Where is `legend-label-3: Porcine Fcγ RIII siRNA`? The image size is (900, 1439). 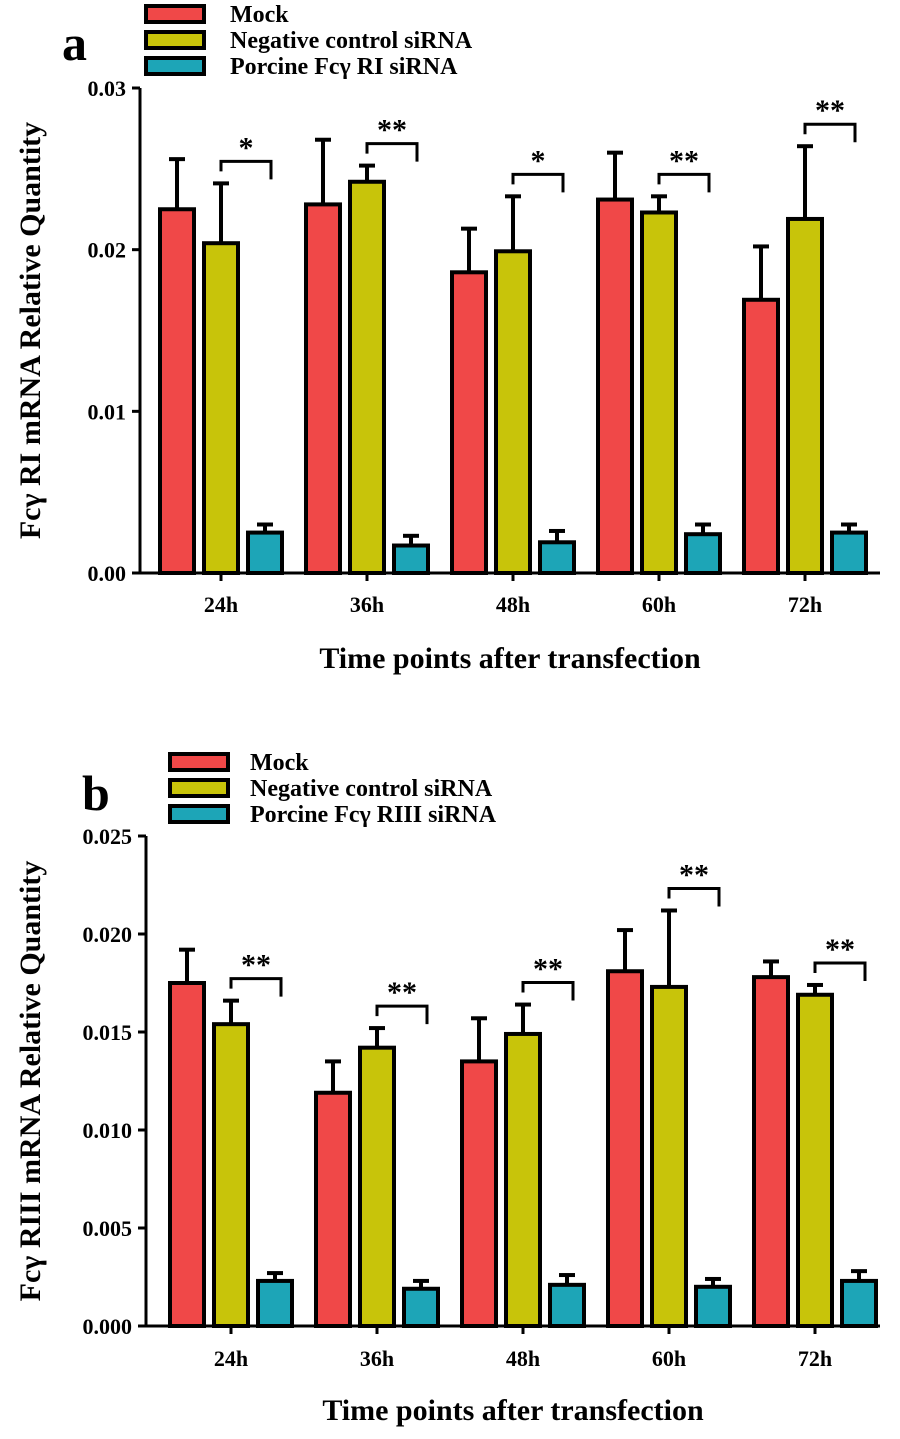 legend-label-3: Porcine Fcγ RIII siRNA is located at coordinates (373, 815).